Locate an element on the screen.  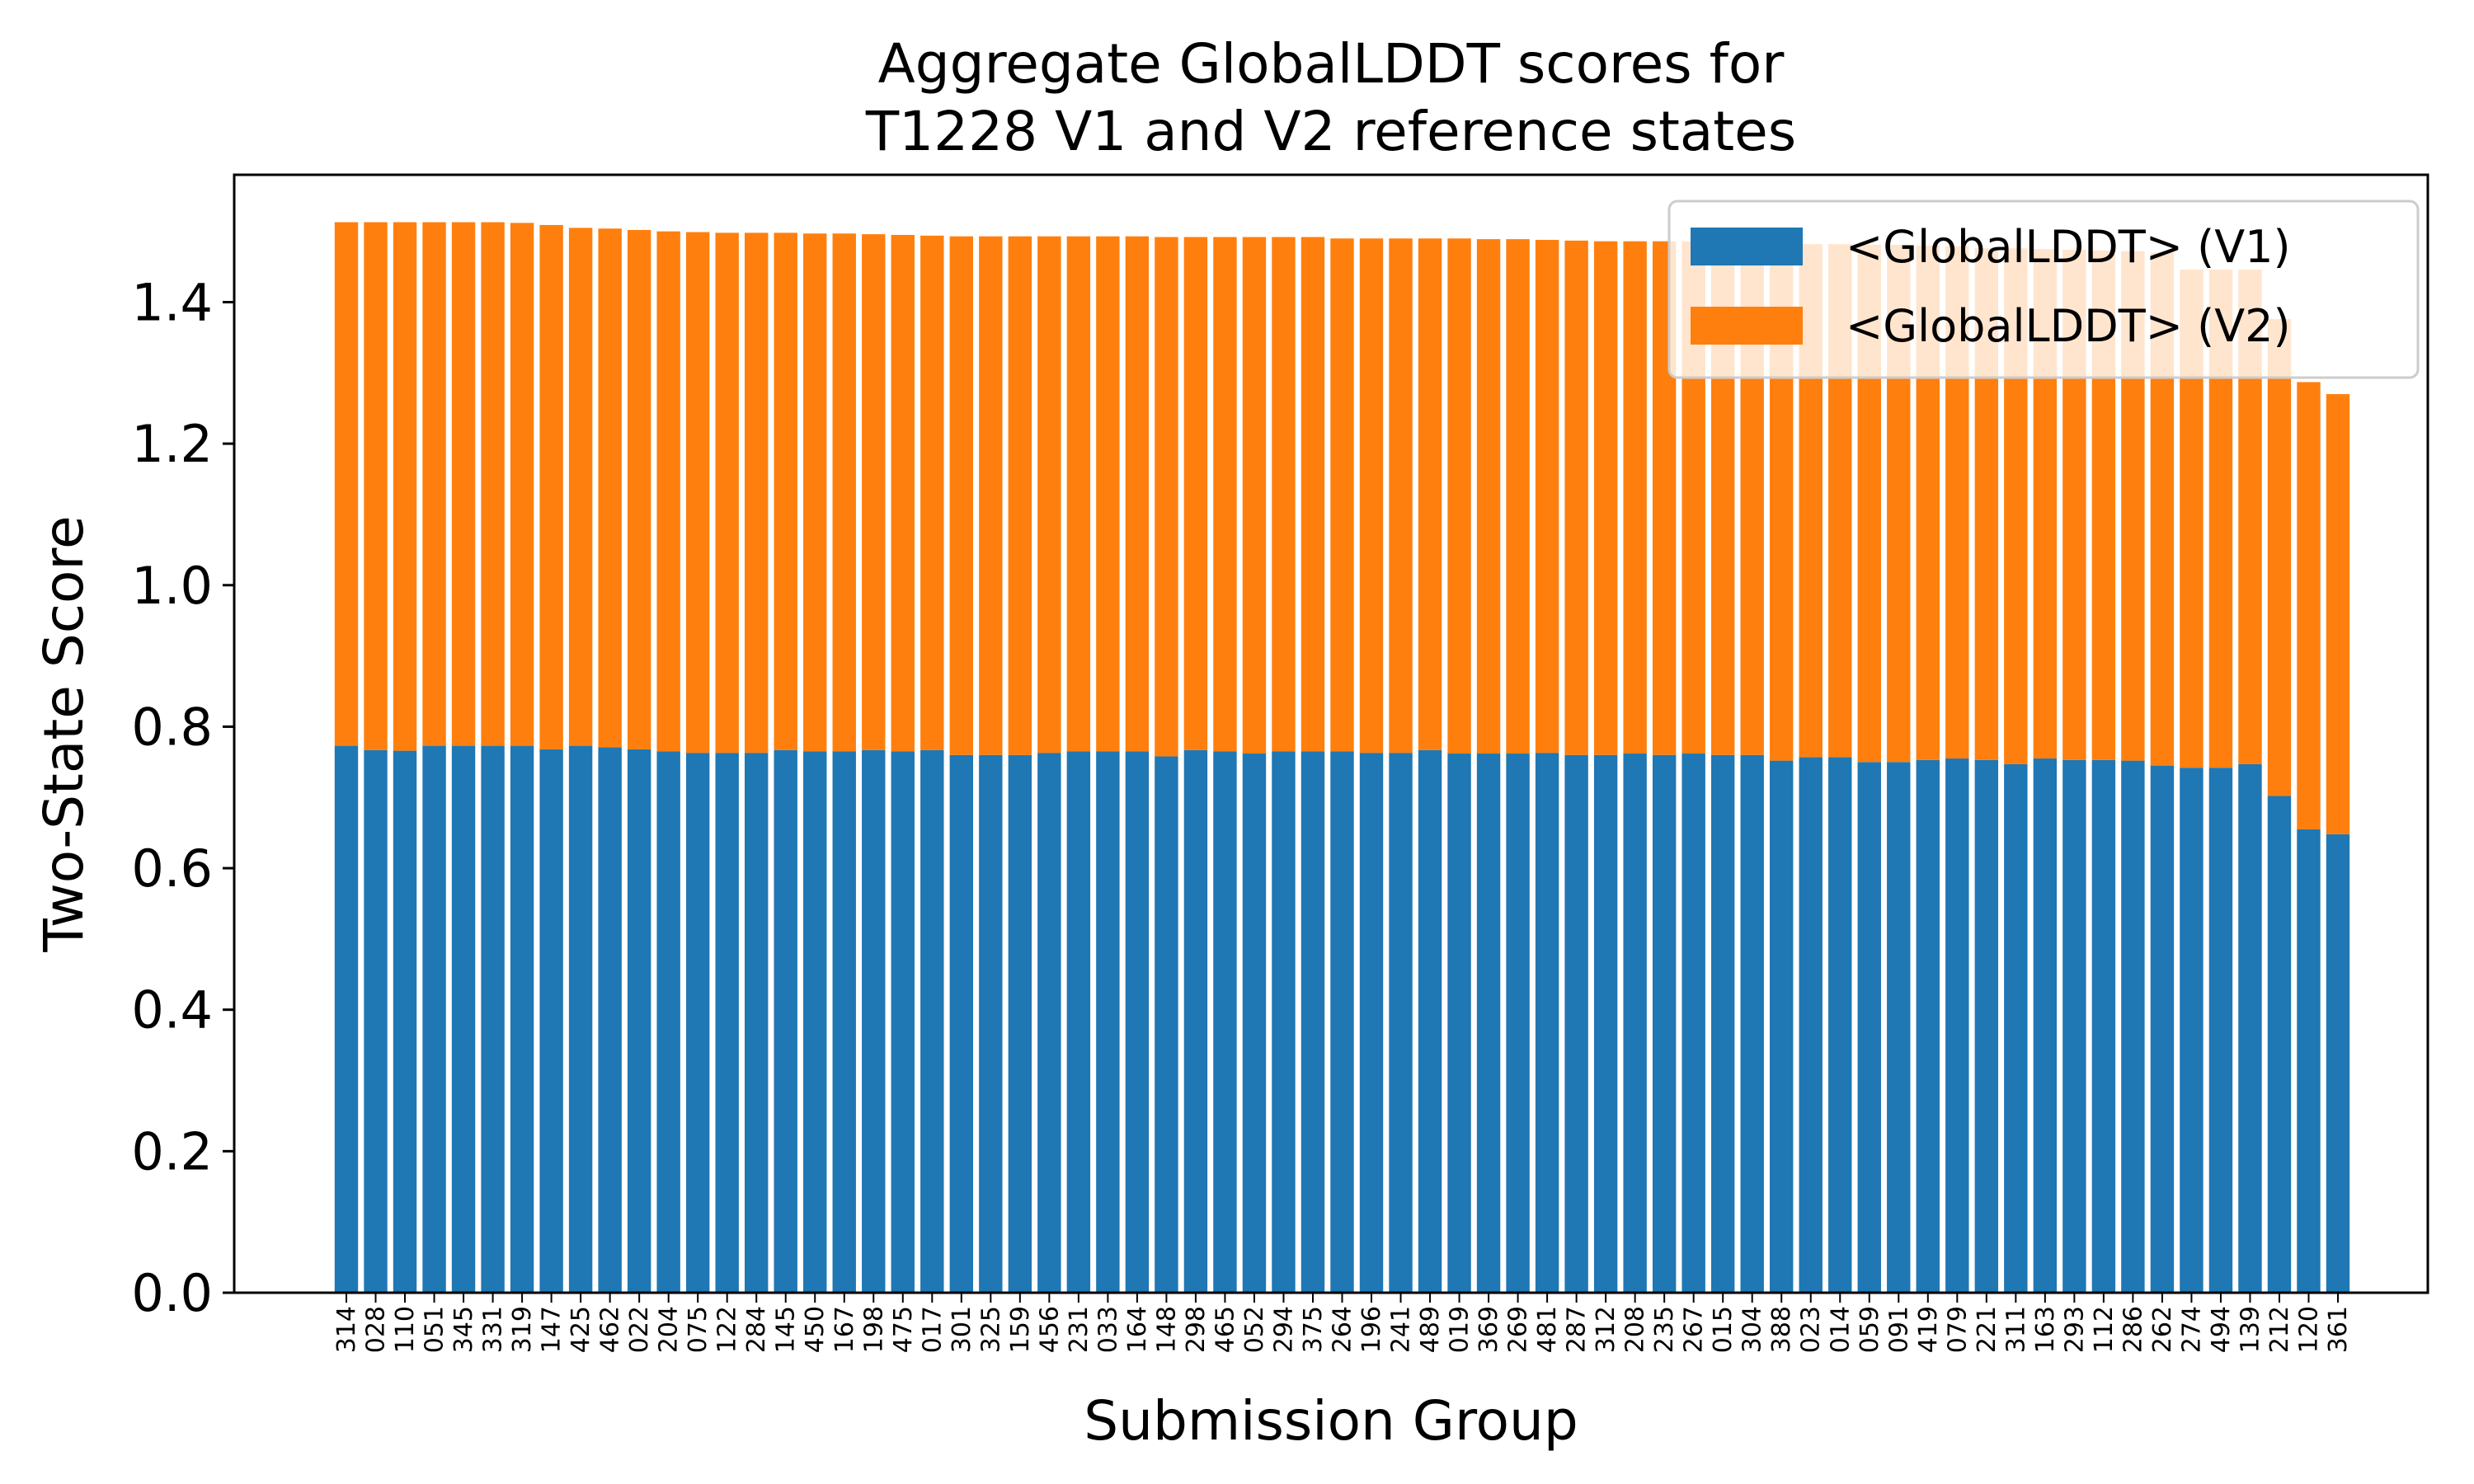
x-tick-label: 112 is located at coordinates (2104, 1329).